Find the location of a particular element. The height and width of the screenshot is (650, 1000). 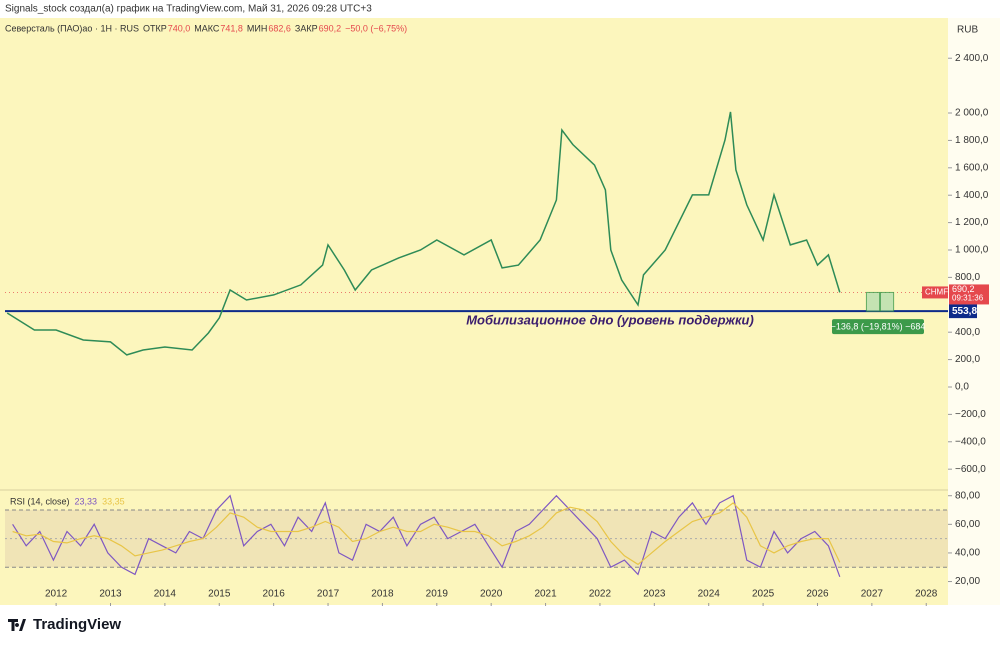

x-tick-label: 2025 is located at coordinates (763, 594).